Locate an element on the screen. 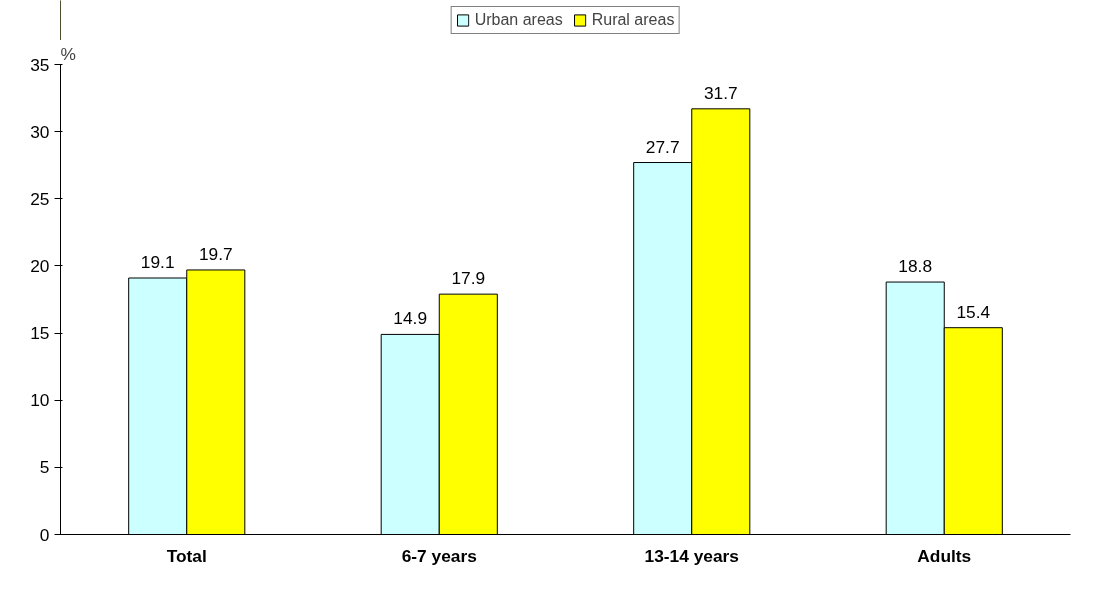 This screenshot has height=612, width=1105. y-tick-label: 0 is located at coordinates (44, 534).